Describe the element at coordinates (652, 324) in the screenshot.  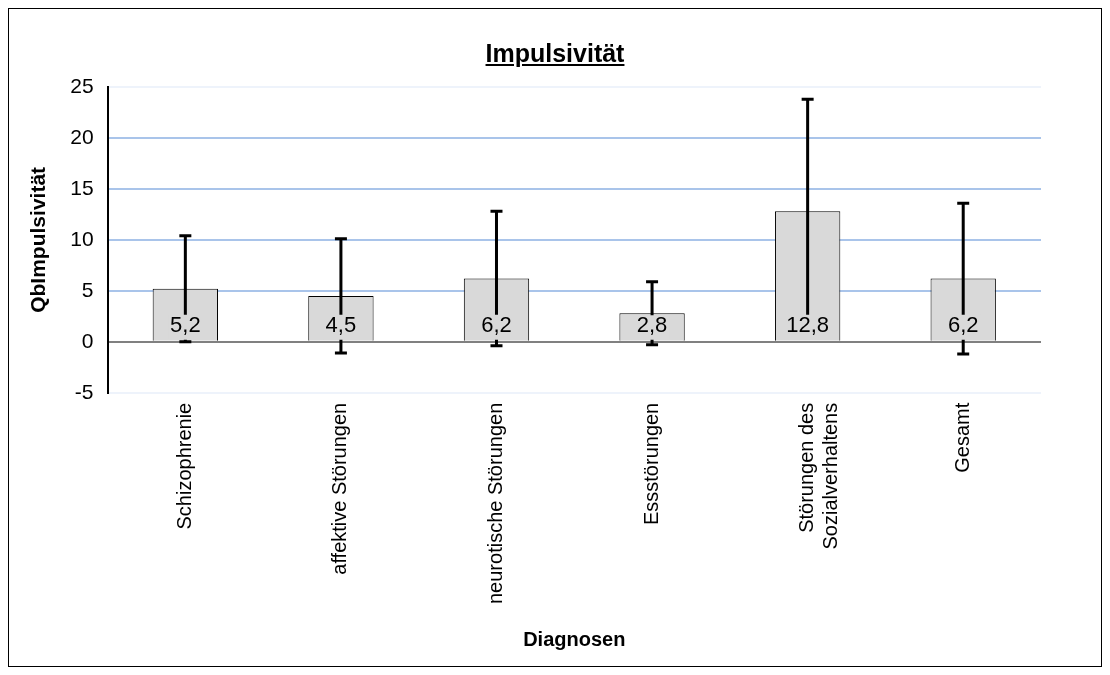
I see `data-label: 2,8` at that location.